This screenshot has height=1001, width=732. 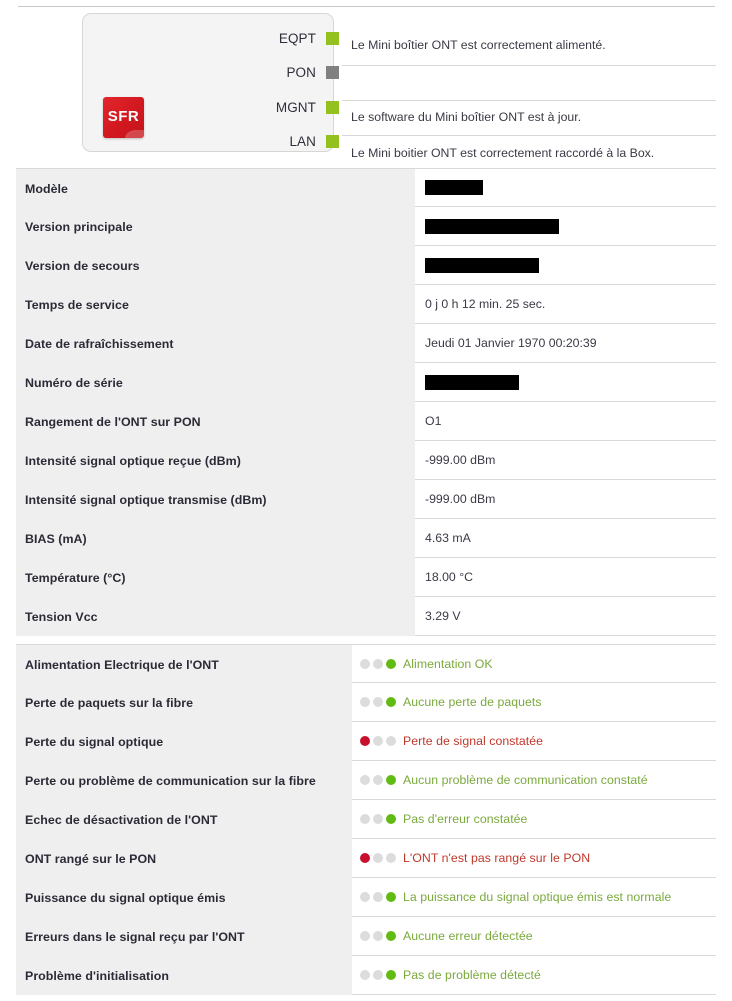 I want to click on info-row-label: BIAS (mA), so click(x=215, y=538).